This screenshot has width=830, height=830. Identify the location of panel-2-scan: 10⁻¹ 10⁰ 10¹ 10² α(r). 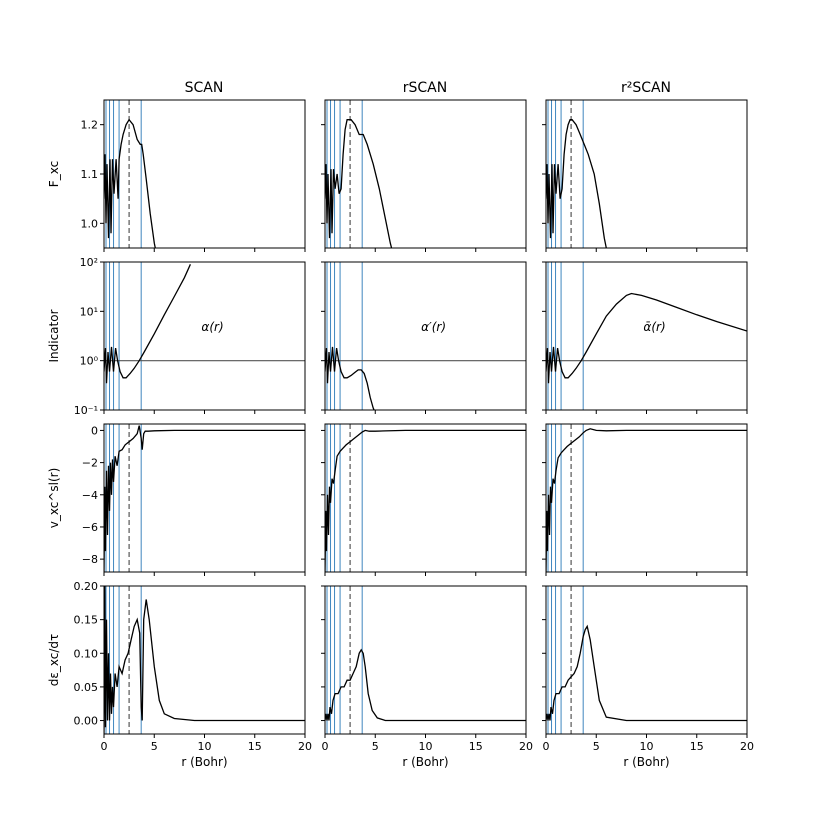
(190, 336).